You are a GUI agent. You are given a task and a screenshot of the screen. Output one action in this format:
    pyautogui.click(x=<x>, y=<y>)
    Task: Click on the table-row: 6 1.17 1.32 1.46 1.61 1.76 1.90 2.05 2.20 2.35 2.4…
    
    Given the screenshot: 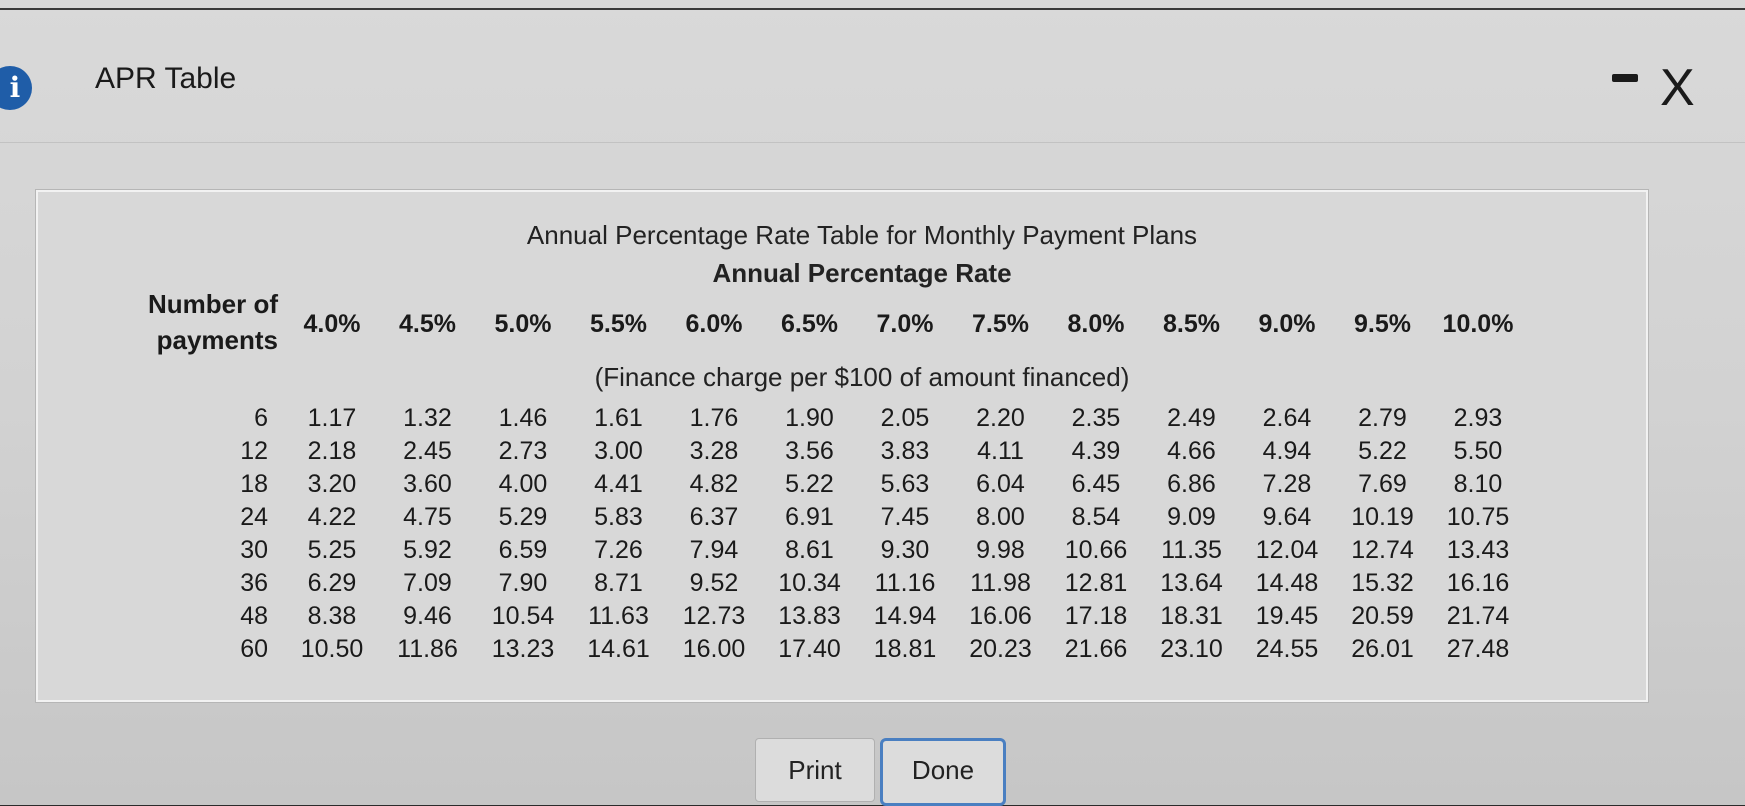 What is the action you would take?
    pyautogui.click(x=842, y=421)
    